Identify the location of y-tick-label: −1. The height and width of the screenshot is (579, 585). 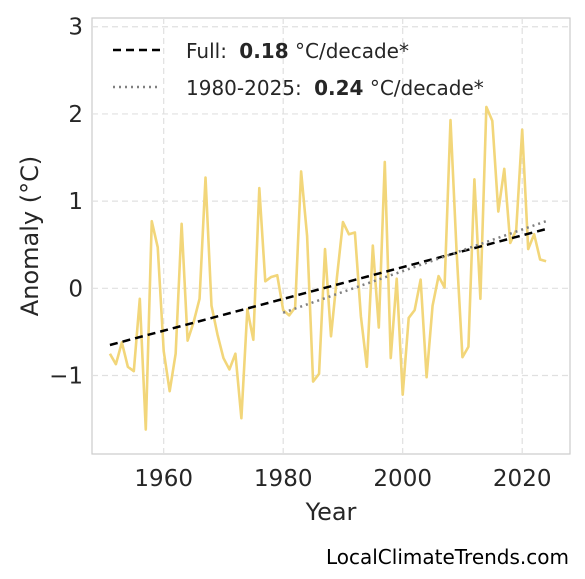
(66, 377).